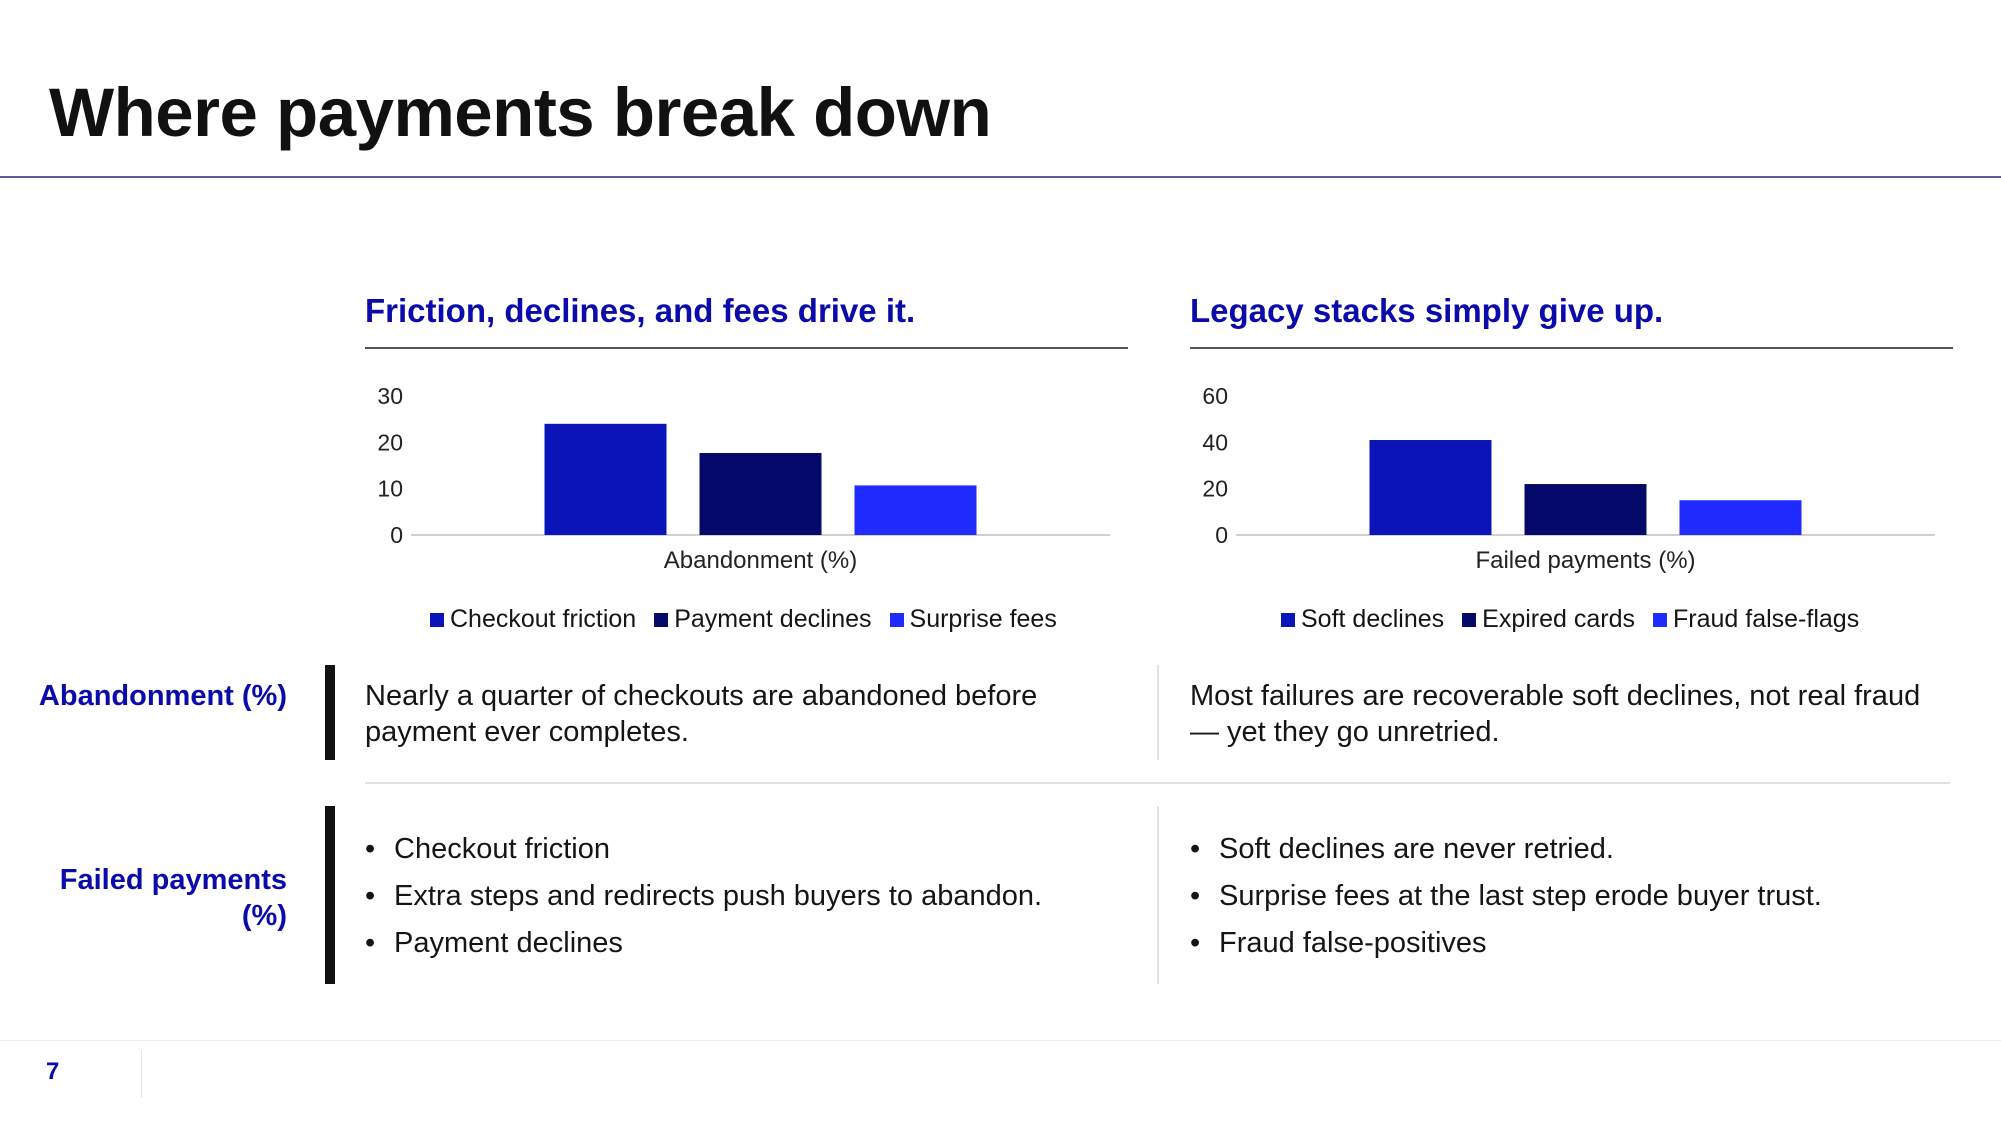  What do you see at coordinates (1427, 310) in the screenshot?
I see `right-heading: Legacy stacks simply give up.` at bounding box center [1427, 310].